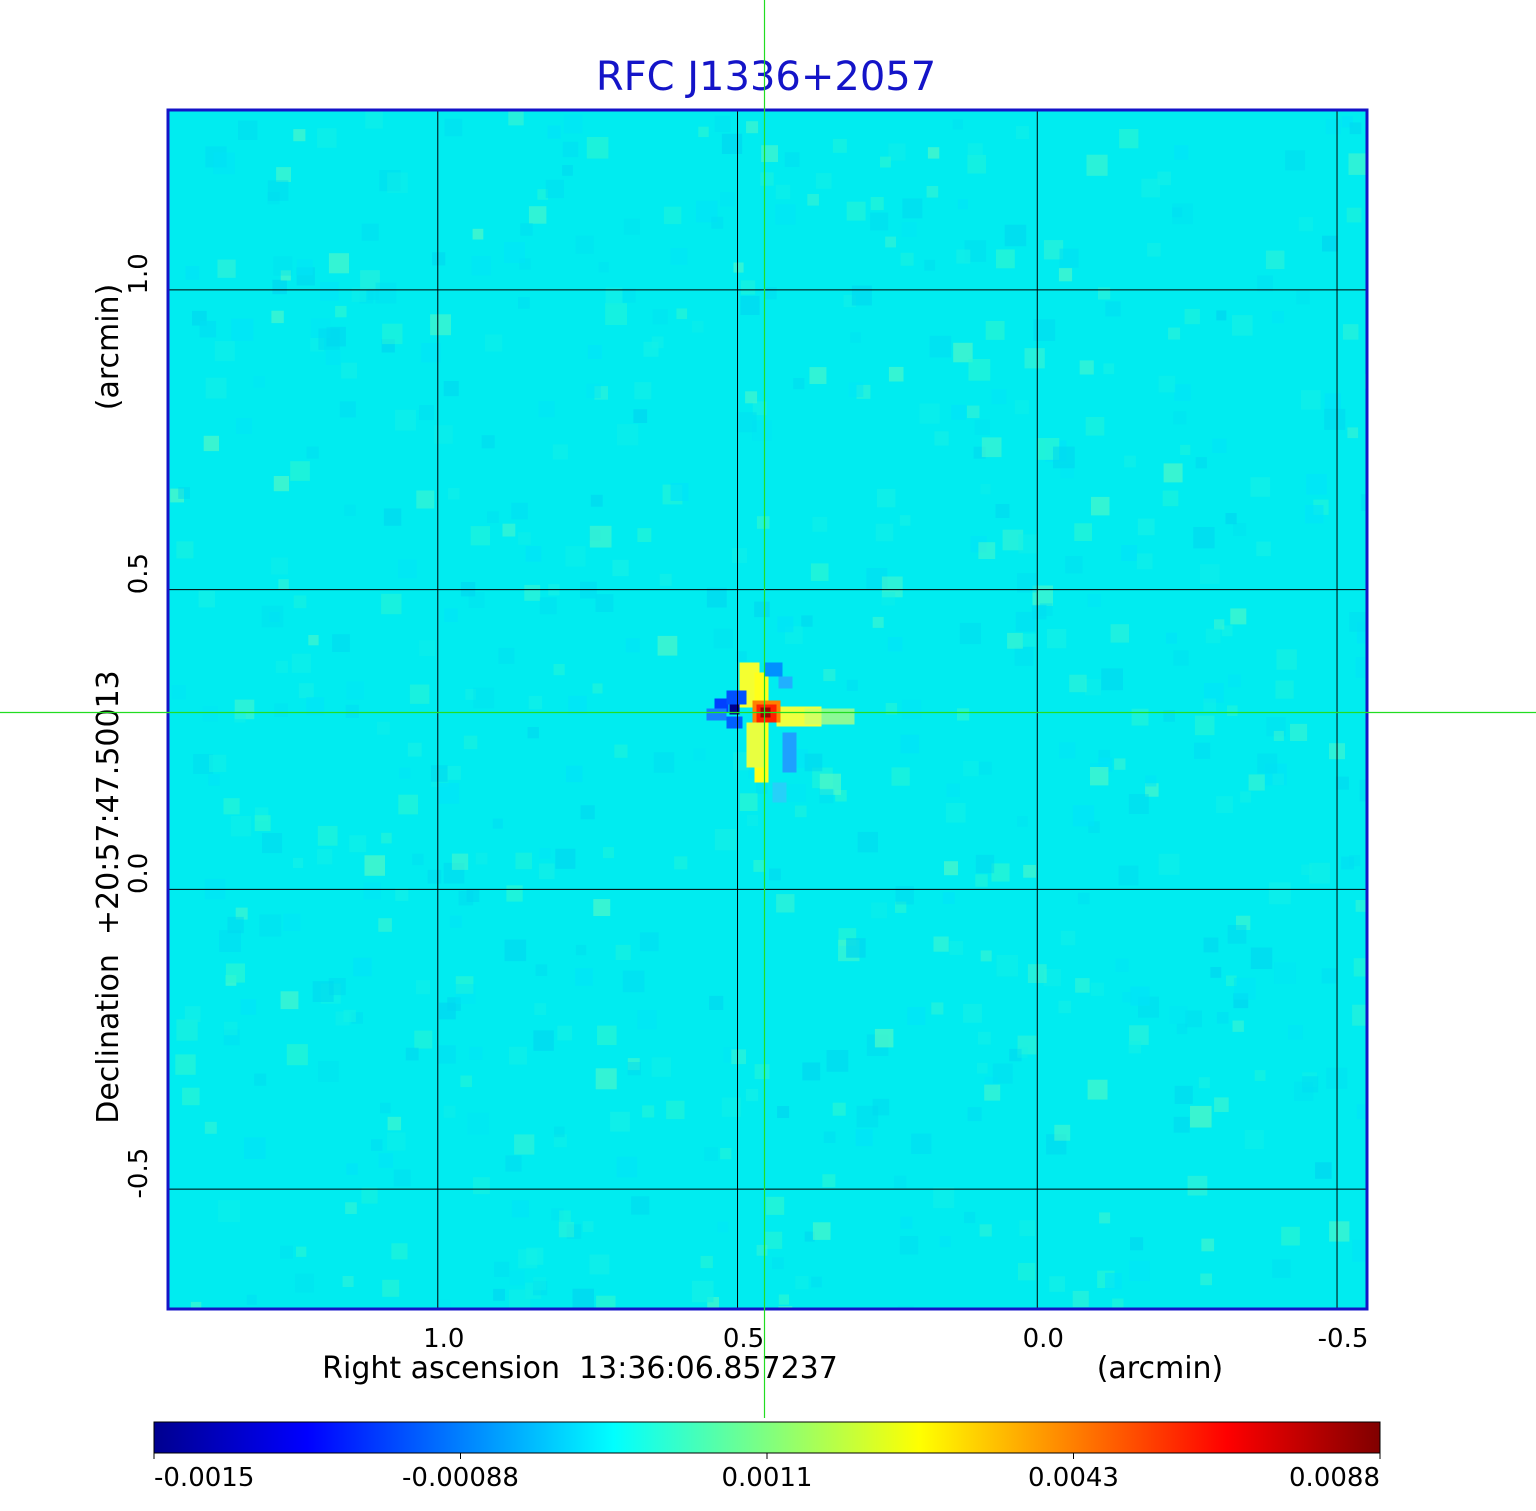  What do you see at coordinates (895, 1339) in the screenshot?
I see `x-tick-labels: 1.0 0.5 0.0 -0.5` at bounding box center [895, 1339].